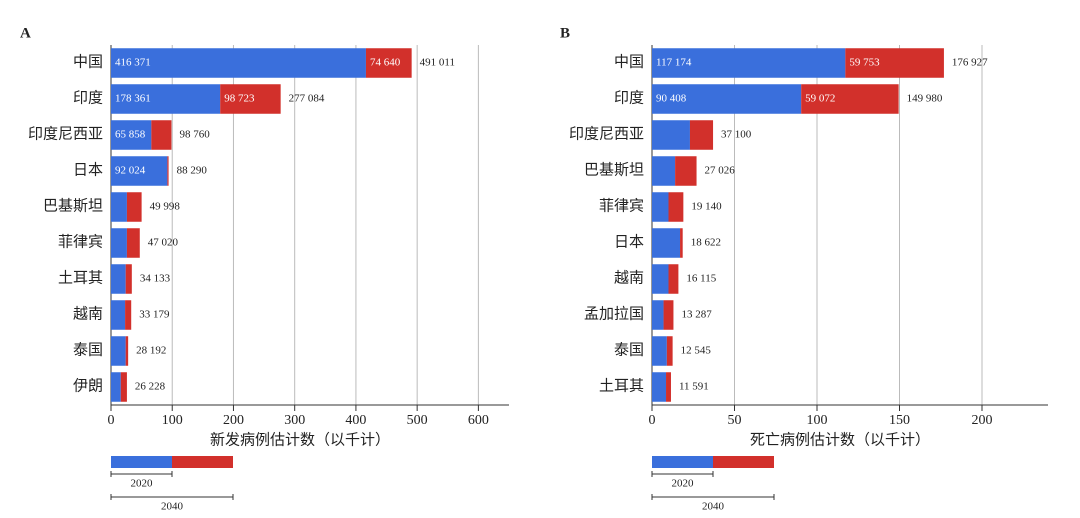  I want to click on panel-label: A, so click(25, 33).